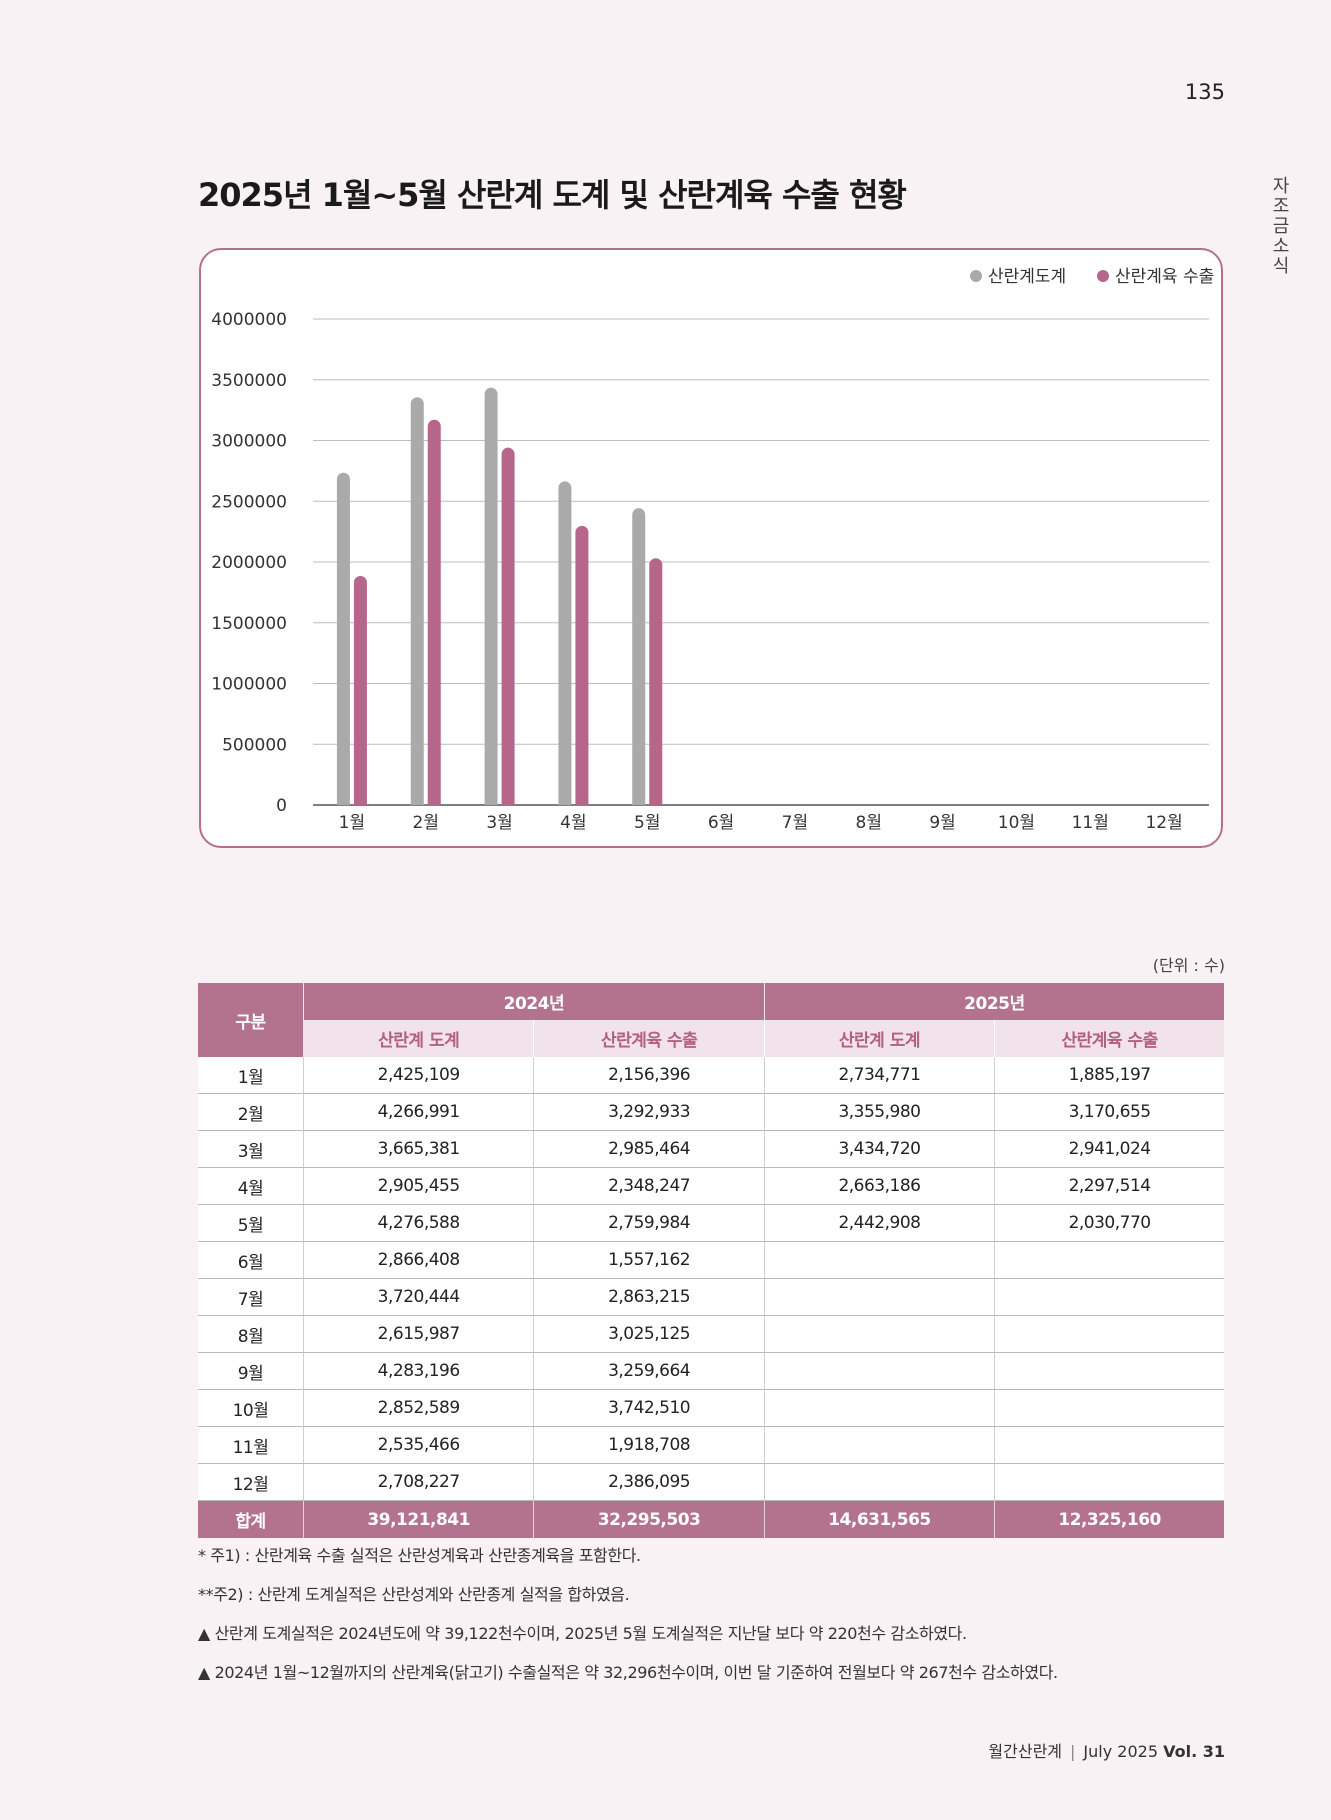 This screenshot has height=1820, width=1331. I want to click on cell-v2024-slaughter: 2,708,227, so click(419, 1482).